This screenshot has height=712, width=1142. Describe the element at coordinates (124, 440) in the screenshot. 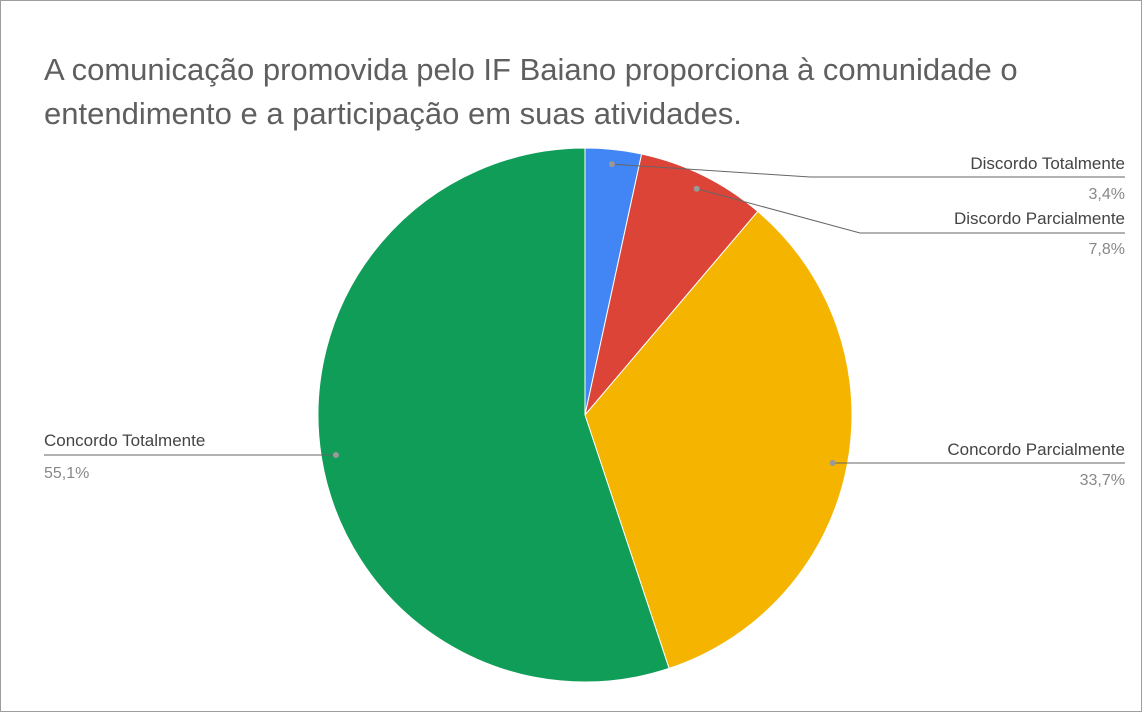

I see `slice-label: Concordo Totalmente` at that location.